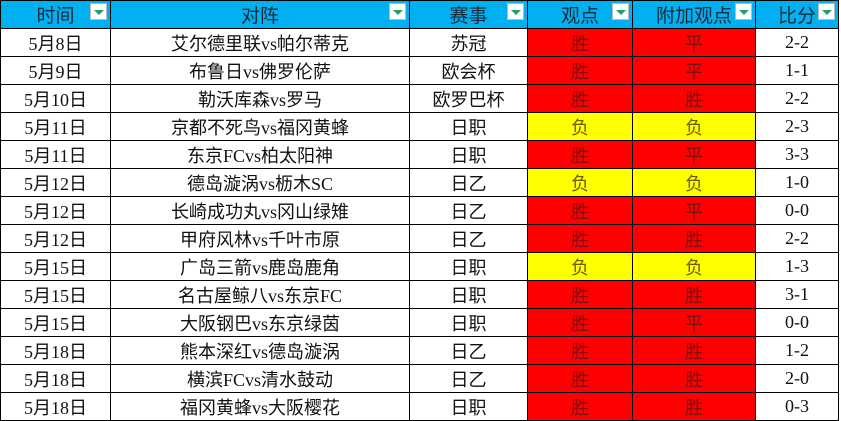 The image size is (841, 421). What do you see at coordinates (797, 266) in the screenshot?
I see `cell-score: 1-3` at bounding box center [797, 266].